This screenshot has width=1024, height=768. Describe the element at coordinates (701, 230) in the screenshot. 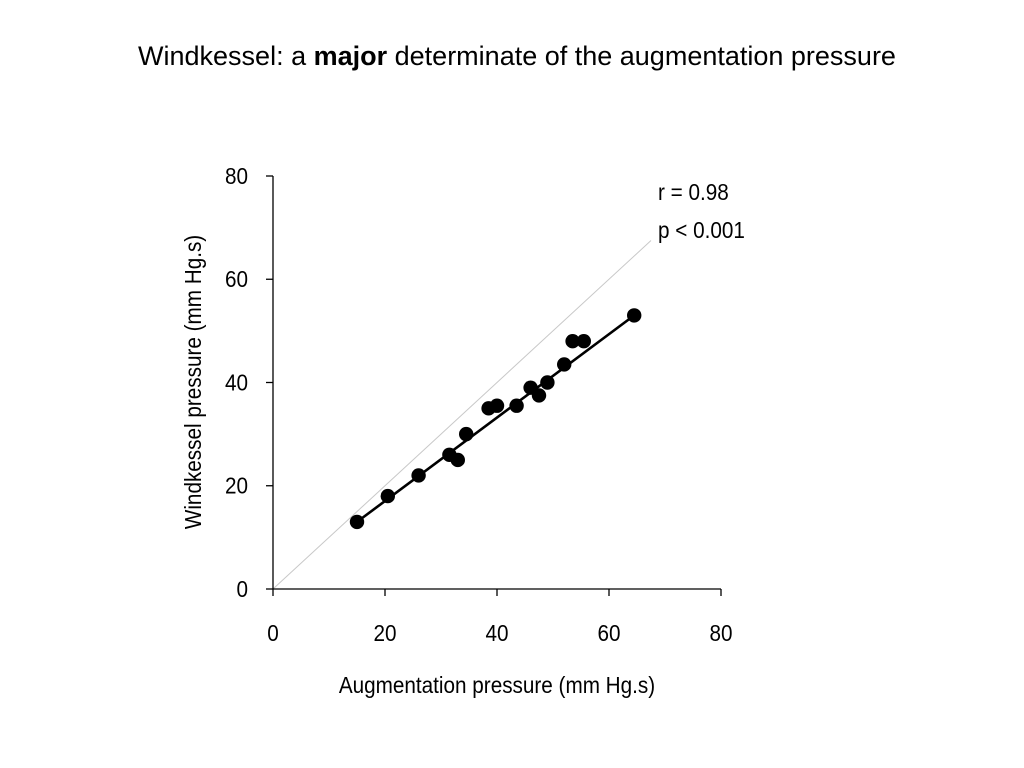

I see `annotation-p-value: p < 0.001` at that location.